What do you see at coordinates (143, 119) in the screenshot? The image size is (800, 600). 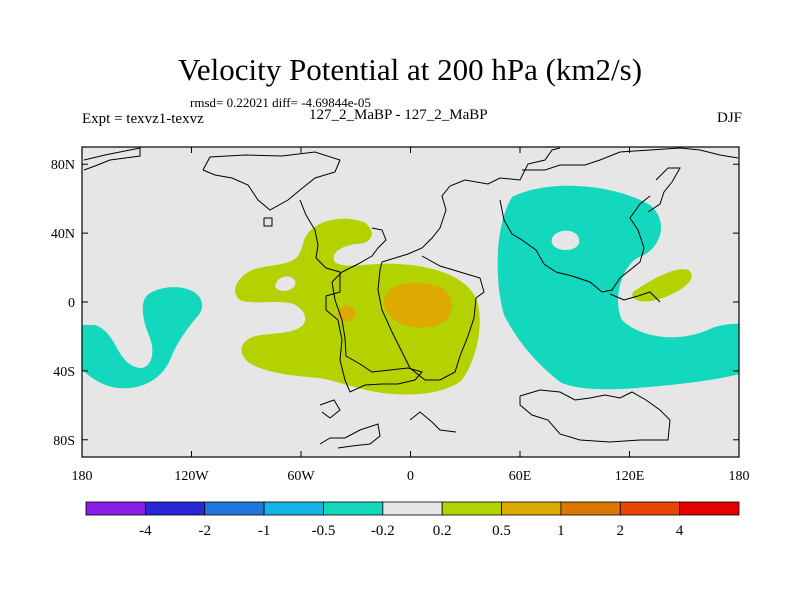 I see `experiment-label: Expt = texvz1-texvz` at bounding box center [143, 119].